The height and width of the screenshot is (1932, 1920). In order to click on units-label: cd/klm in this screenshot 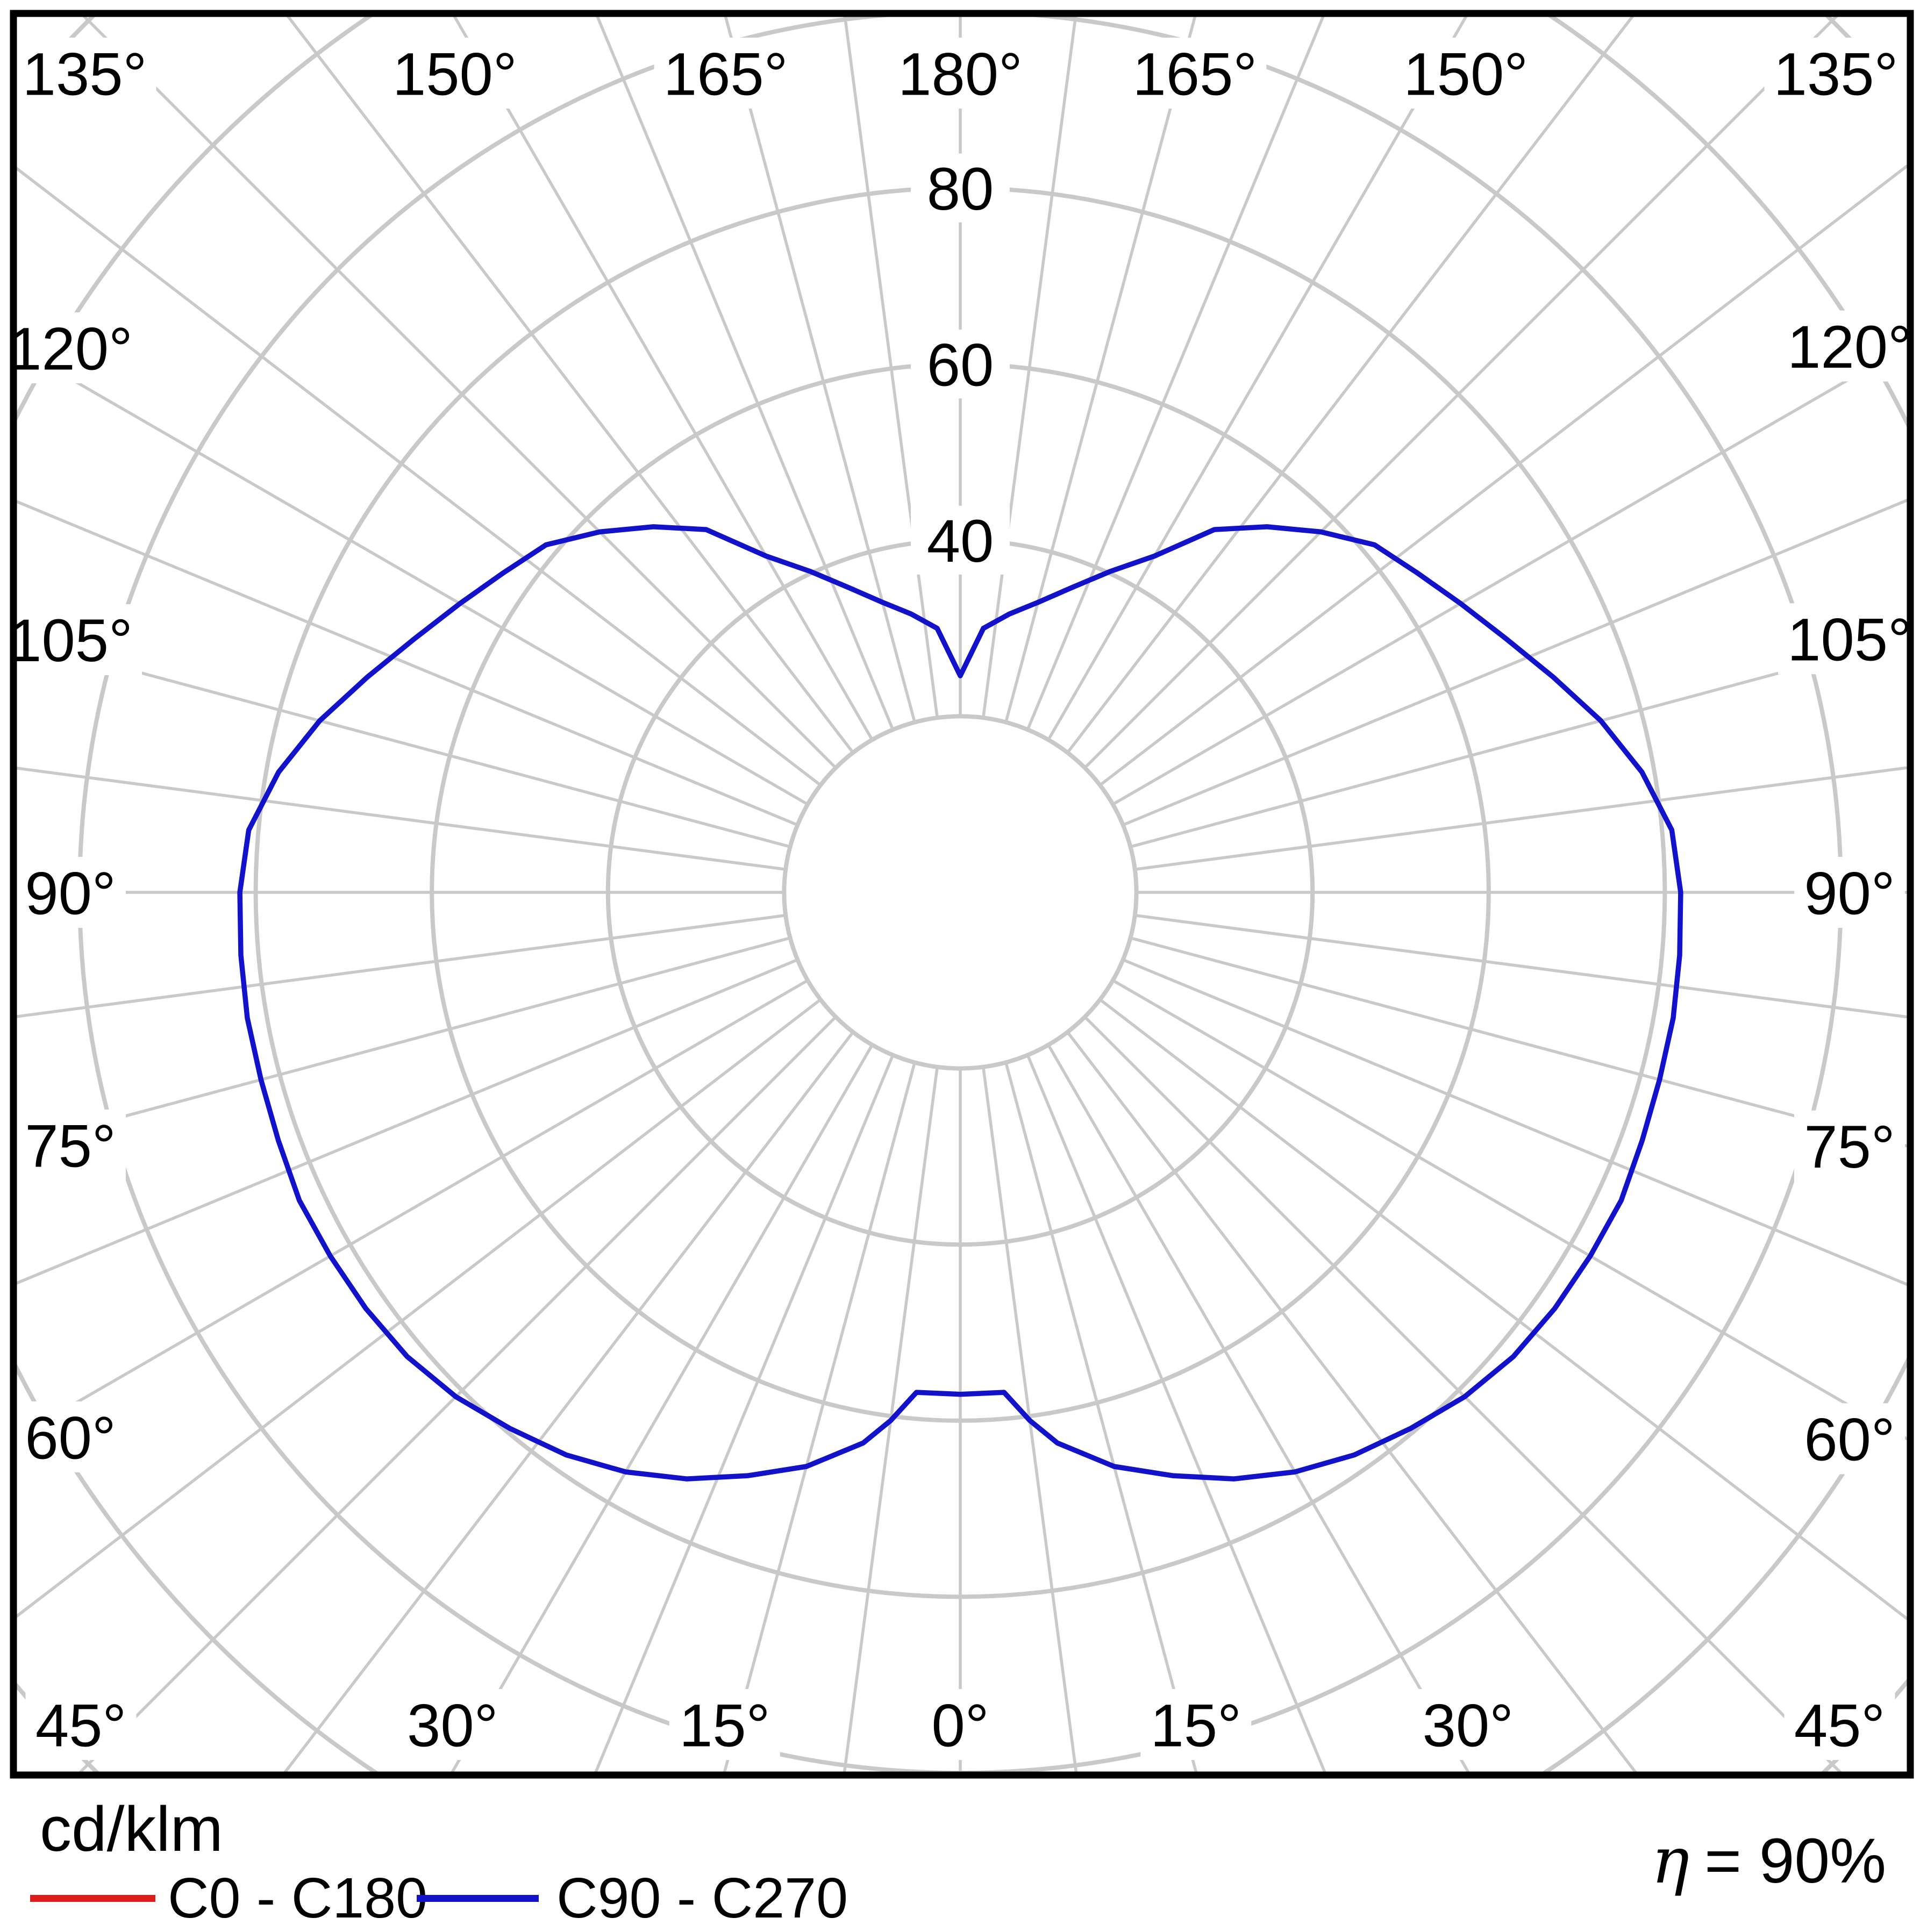, I will do `click(131, 1829)`.